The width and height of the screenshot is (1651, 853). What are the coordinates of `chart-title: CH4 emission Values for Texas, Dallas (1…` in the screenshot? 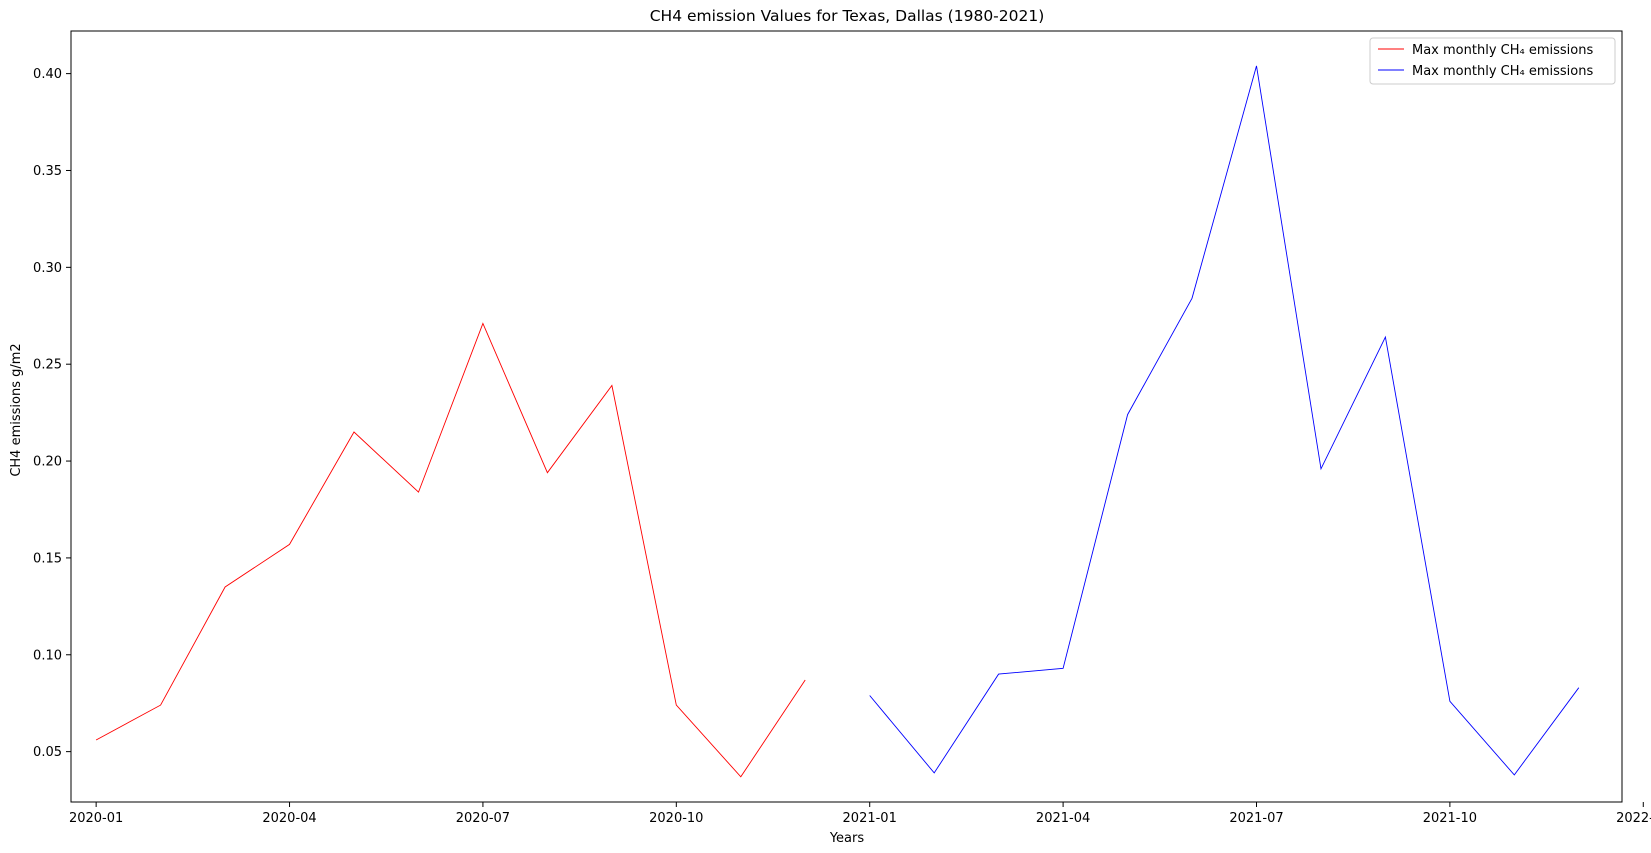 It's located at (847, 16).